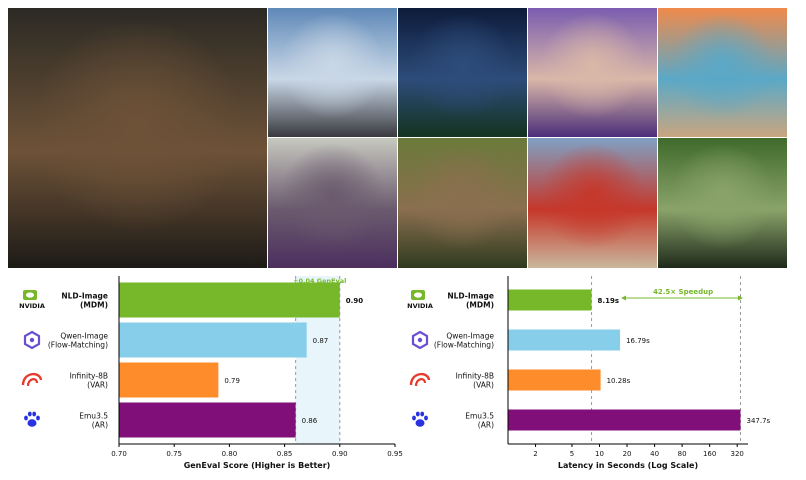 This screenshot has width=806, height=480. Describe the element at coordinates (572, 454) in the screenshot. I see `x-tick-label-2: 5` at that location.